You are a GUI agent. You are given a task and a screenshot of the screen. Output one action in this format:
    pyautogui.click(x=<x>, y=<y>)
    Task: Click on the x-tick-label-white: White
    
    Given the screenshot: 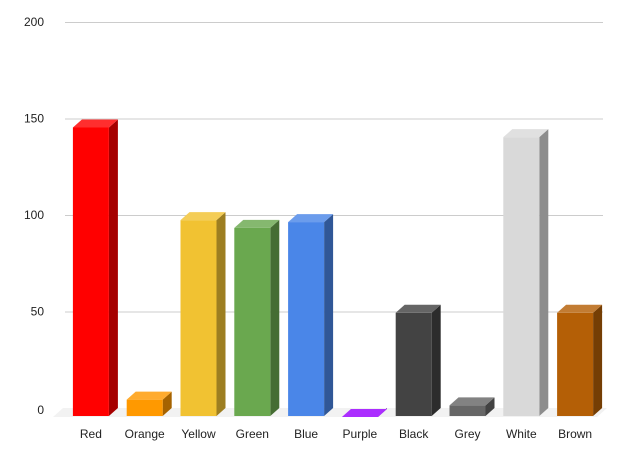 What is the action you would take?
    pyautogui.click(x=521, y=434)
    